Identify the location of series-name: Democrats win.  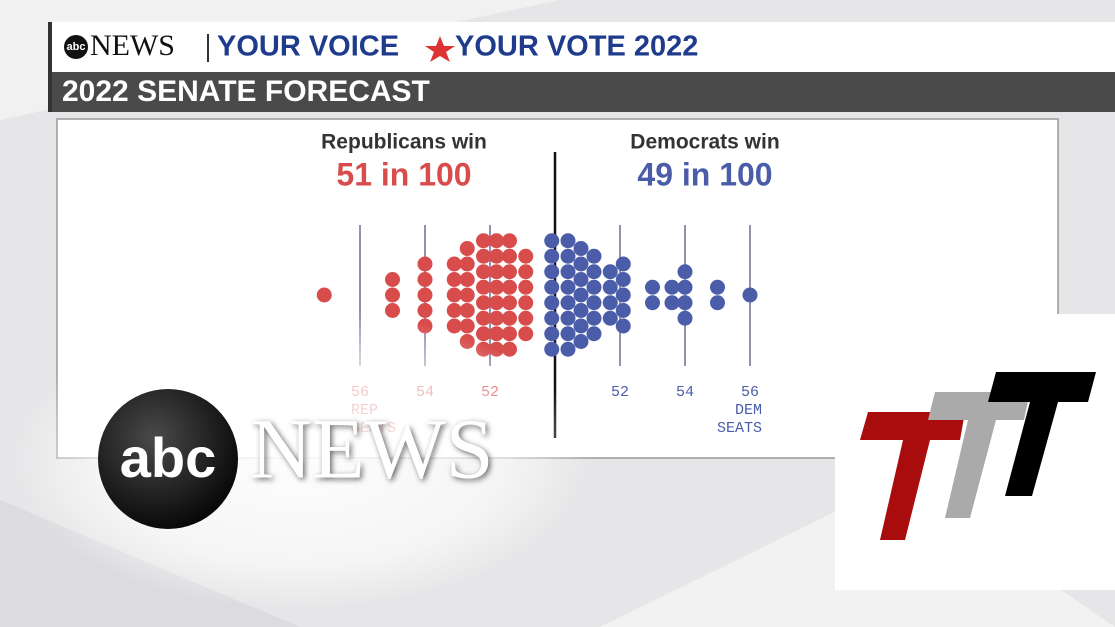
(704, 142).